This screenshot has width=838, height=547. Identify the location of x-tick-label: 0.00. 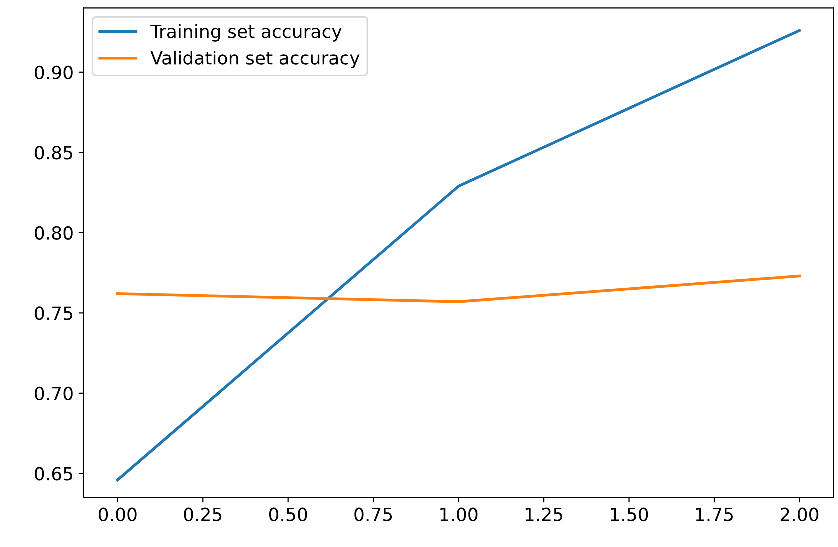
(117, 515).